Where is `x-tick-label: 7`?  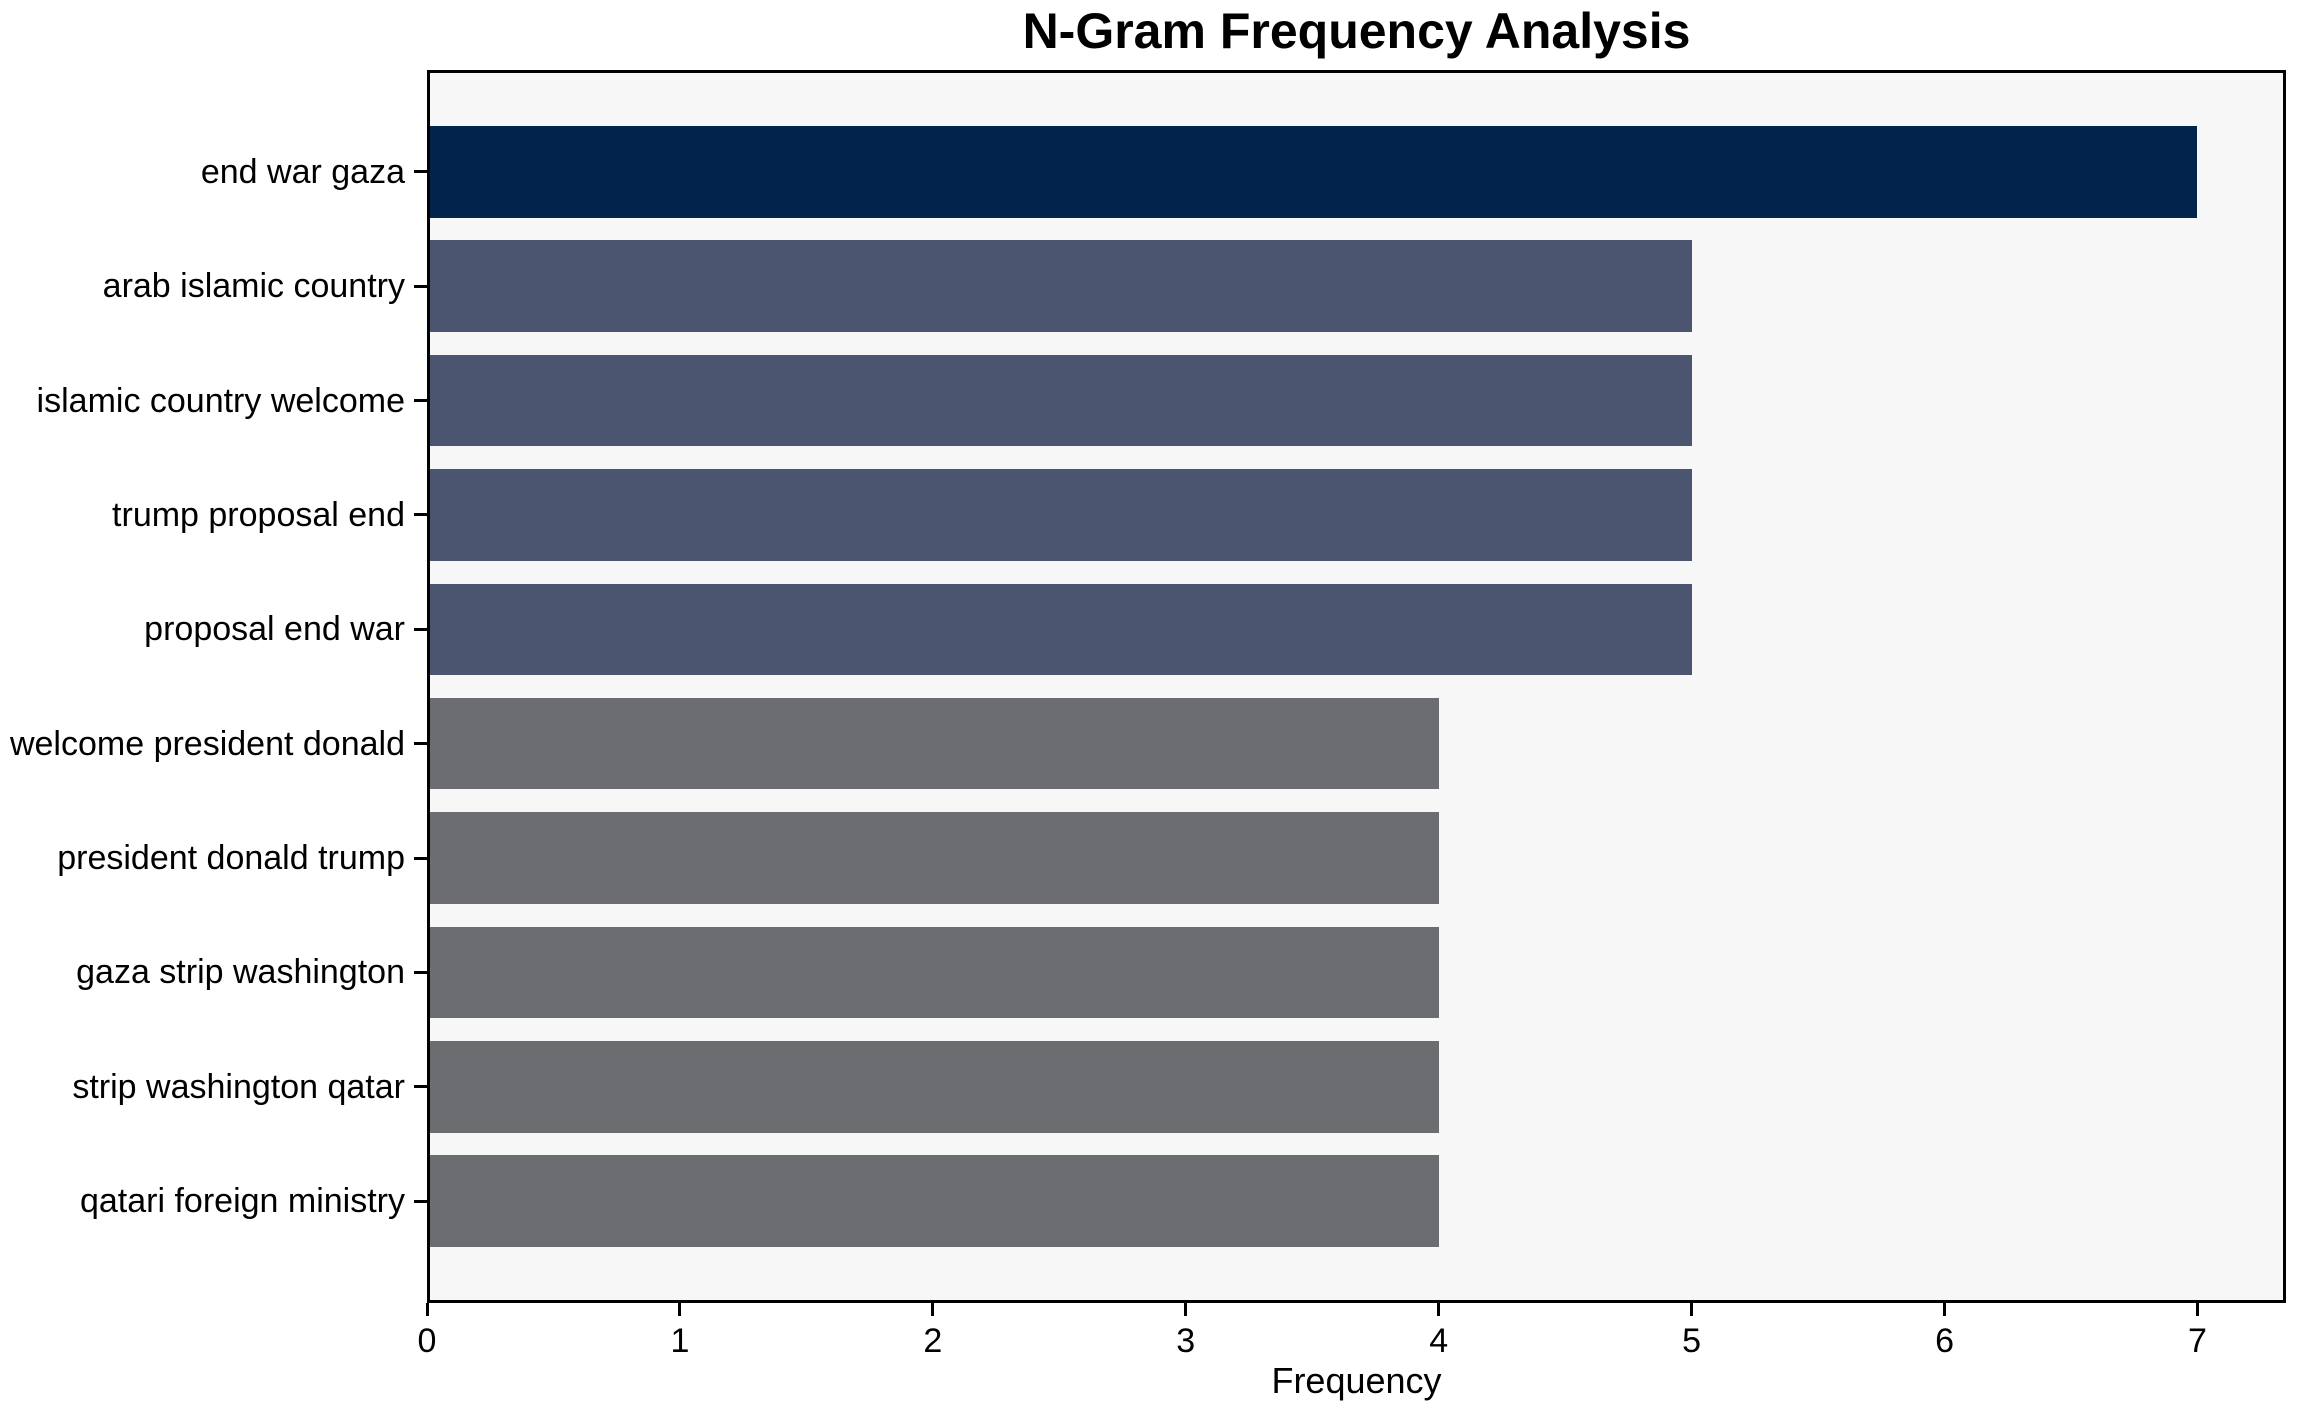
x-tick-label: 7 is located at coordinates (2197, 1341).